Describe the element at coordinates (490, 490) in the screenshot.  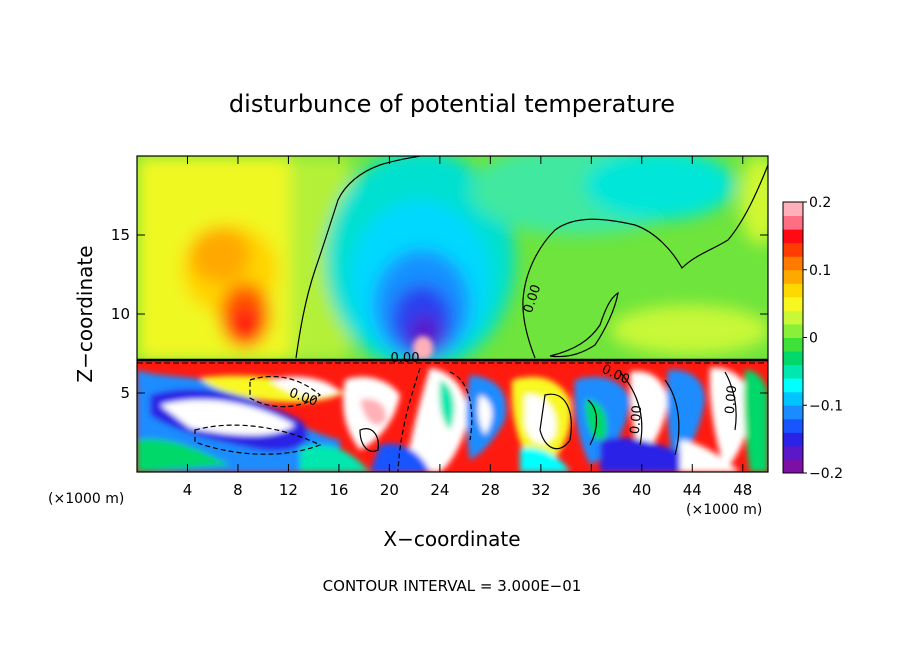
I see `x-tick-label: 28` at that location.